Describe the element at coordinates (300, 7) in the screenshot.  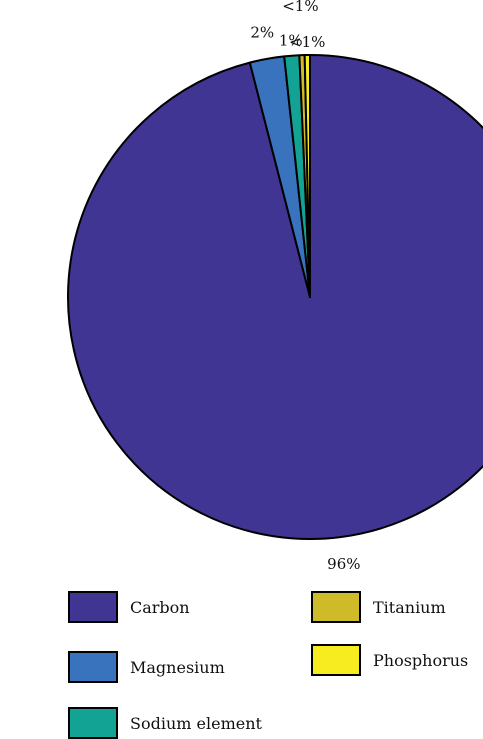
I see `slice-label-titanium: <1%` at that location.